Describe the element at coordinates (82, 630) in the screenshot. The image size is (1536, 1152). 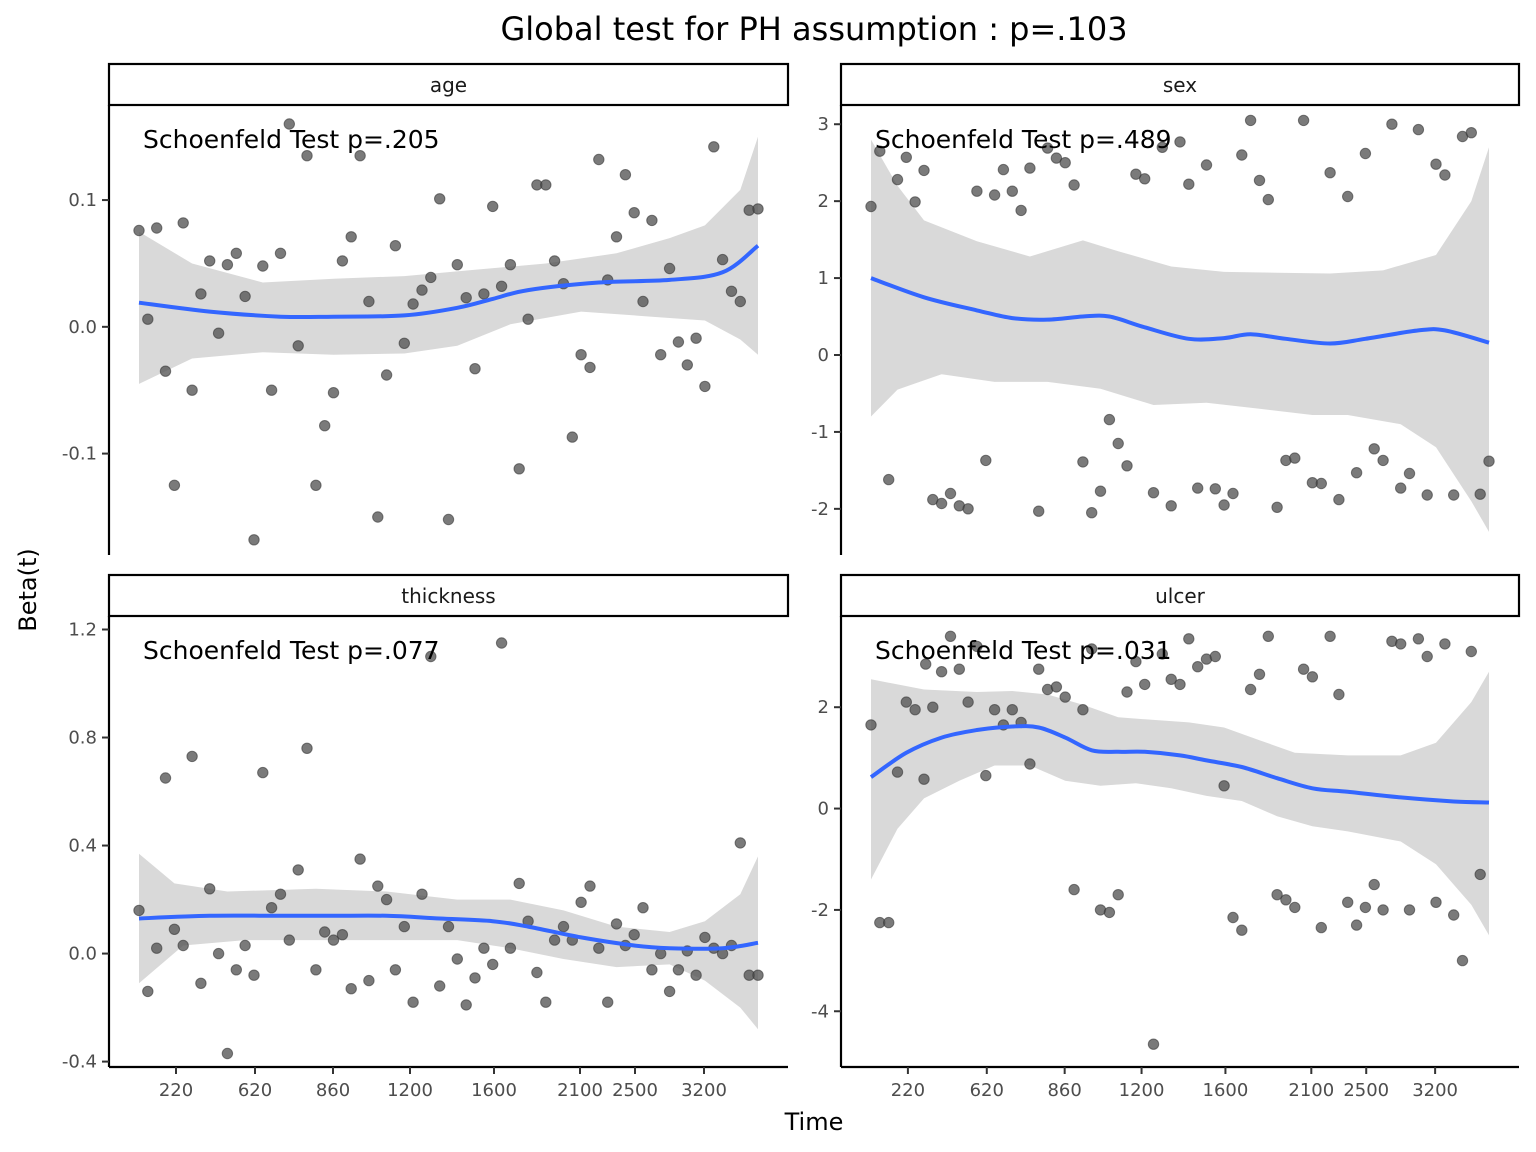
I see `y-tick-label: 1.2` at that location.